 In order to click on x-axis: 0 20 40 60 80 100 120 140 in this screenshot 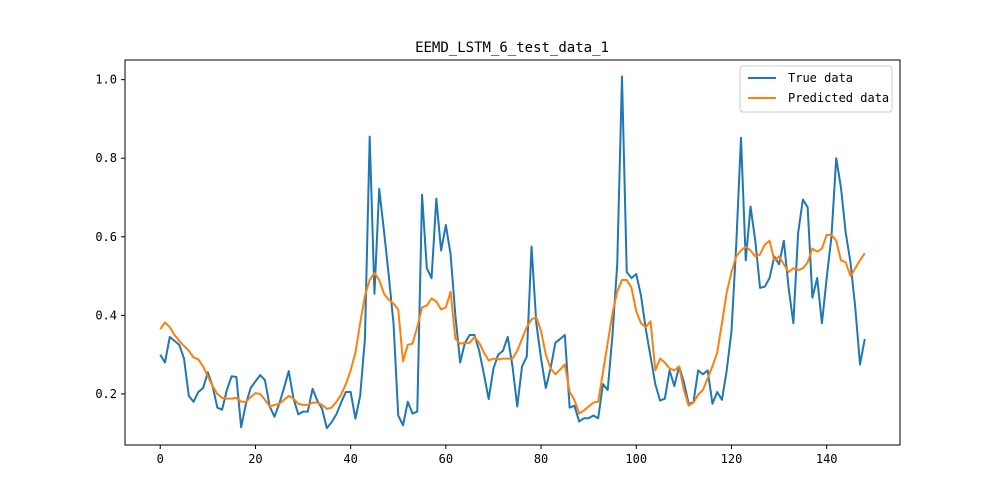, I will do `click(497, 455)`.